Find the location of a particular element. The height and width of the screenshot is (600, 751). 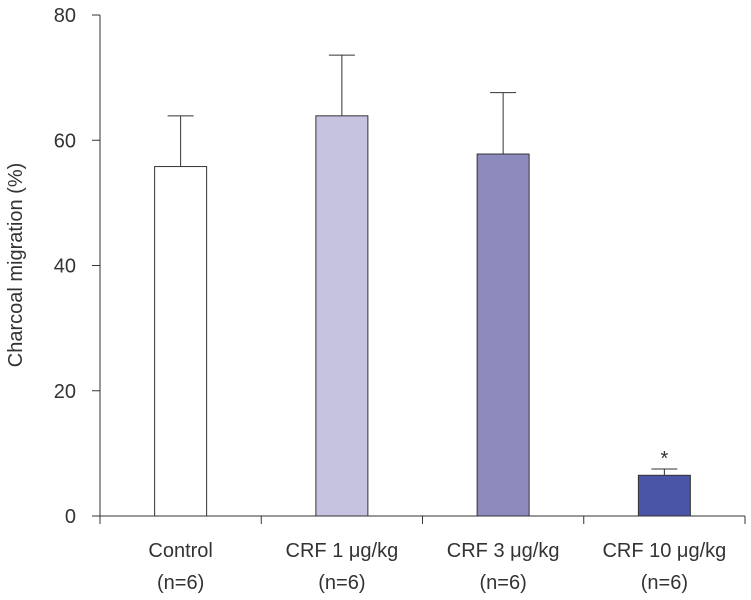

significance-marker: * is located at coordinates (664, 459).